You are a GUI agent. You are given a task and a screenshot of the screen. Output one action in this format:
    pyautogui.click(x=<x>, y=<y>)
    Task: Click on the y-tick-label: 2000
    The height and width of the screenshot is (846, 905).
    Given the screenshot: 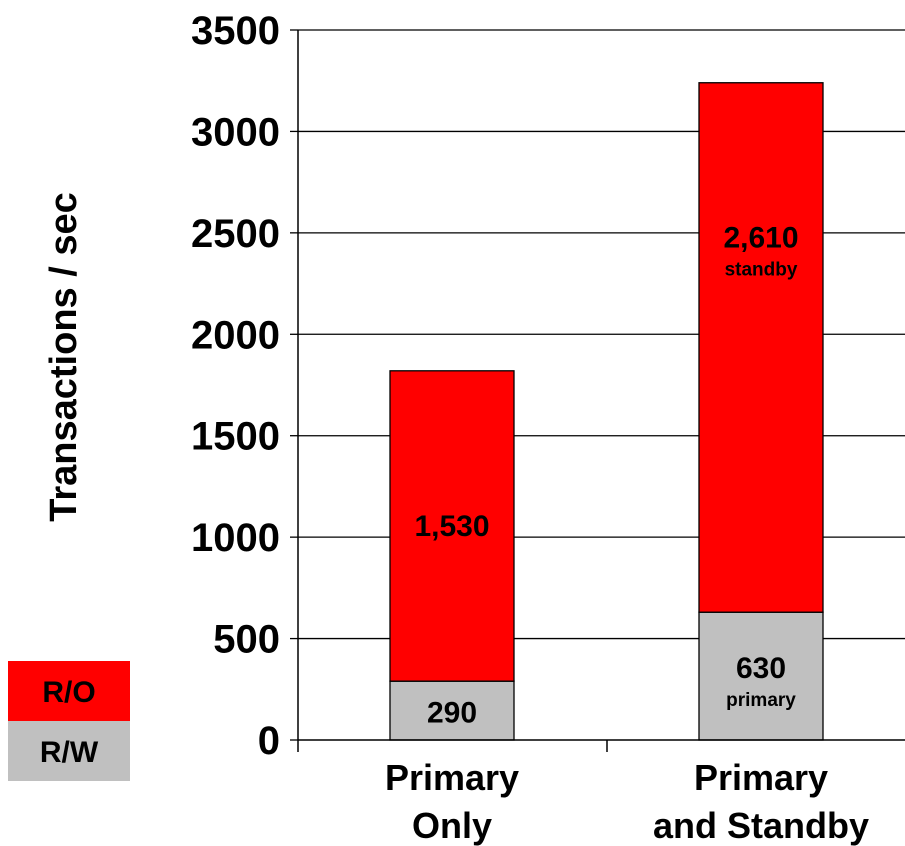 What is the action you would take?
    pyautogui.click(x=235, y=335)
    